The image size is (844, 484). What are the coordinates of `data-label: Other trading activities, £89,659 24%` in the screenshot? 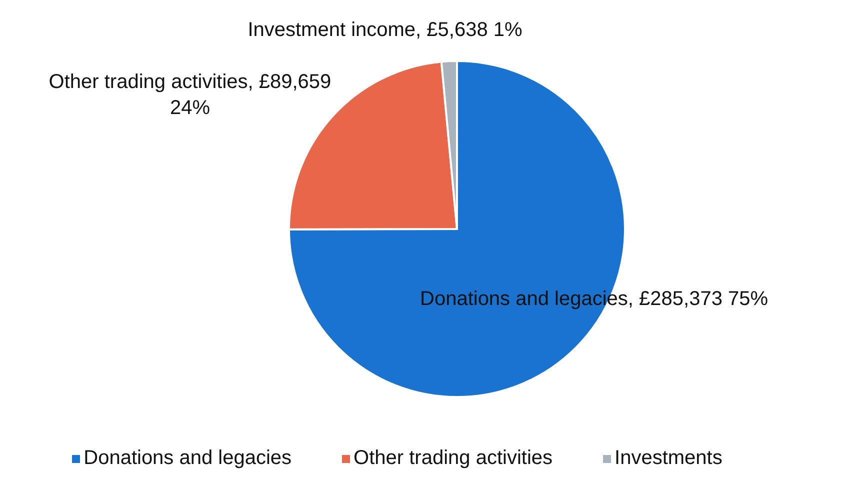 It's located at (190, 95).